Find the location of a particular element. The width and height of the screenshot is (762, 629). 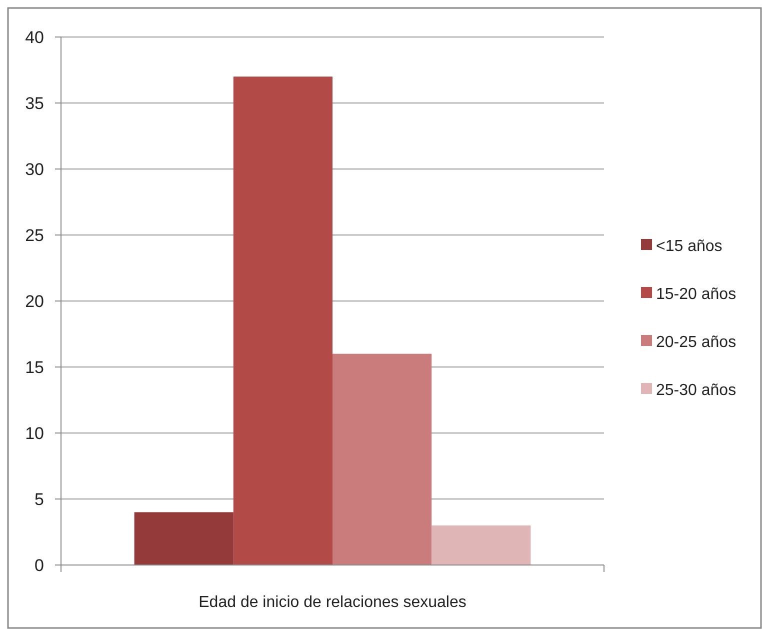

legend-label: 25-30 años is located at coordinates (696, 390).